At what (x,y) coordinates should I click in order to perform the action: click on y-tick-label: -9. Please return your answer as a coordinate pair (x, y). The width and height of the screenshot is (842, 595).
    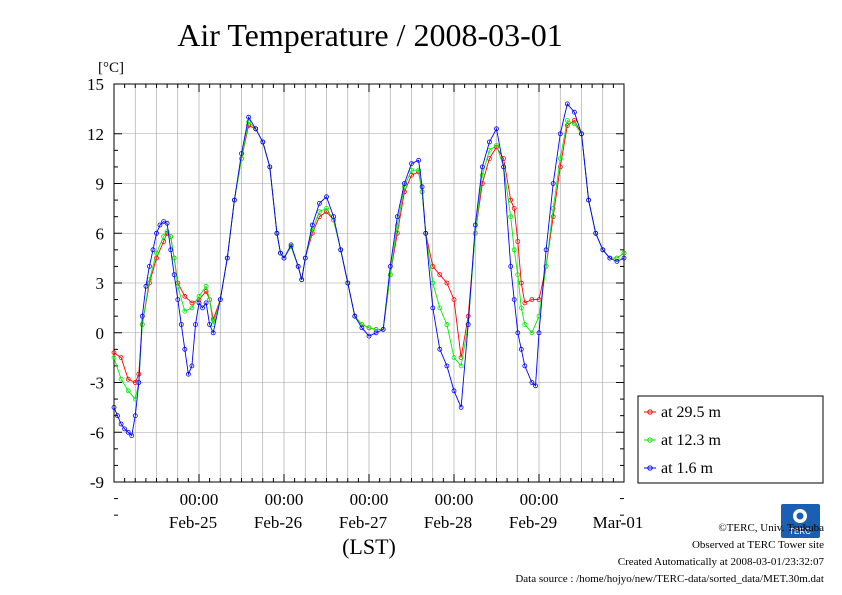
    Looking at the image, I should click on (97, 482).